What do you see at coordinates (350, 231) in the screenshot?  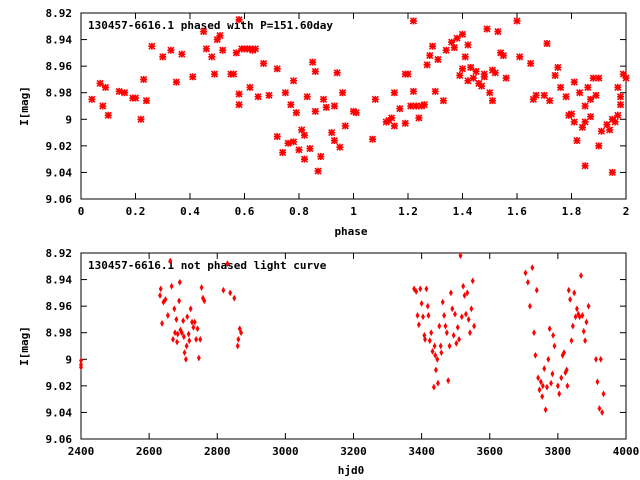 I see `phased-x-axis-label: phase` at bounding box center [350, 231].